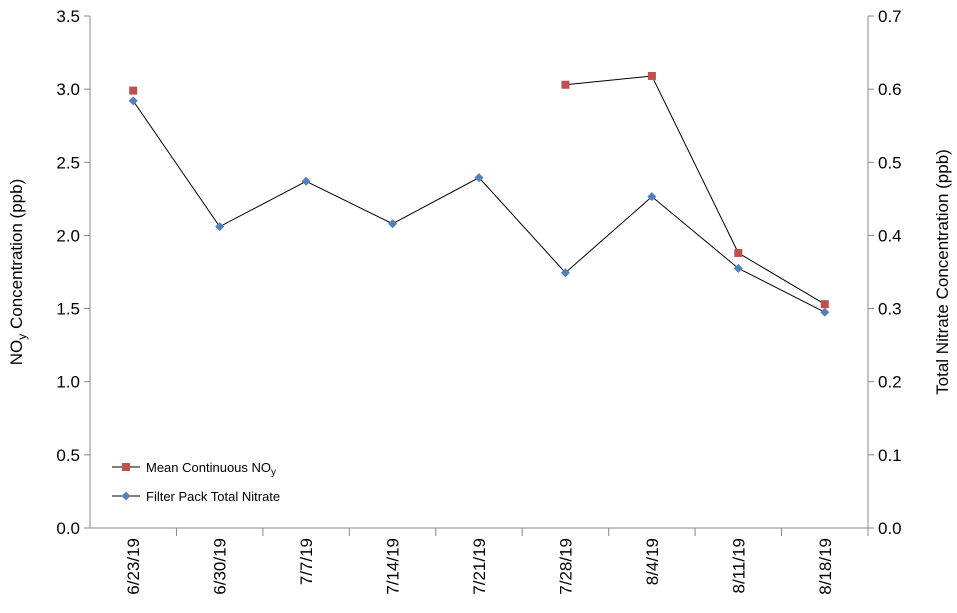  Describe the element at coordinates (133, 566) in the screenshot. I see `x-tick-label: 6/23/19` at that location.